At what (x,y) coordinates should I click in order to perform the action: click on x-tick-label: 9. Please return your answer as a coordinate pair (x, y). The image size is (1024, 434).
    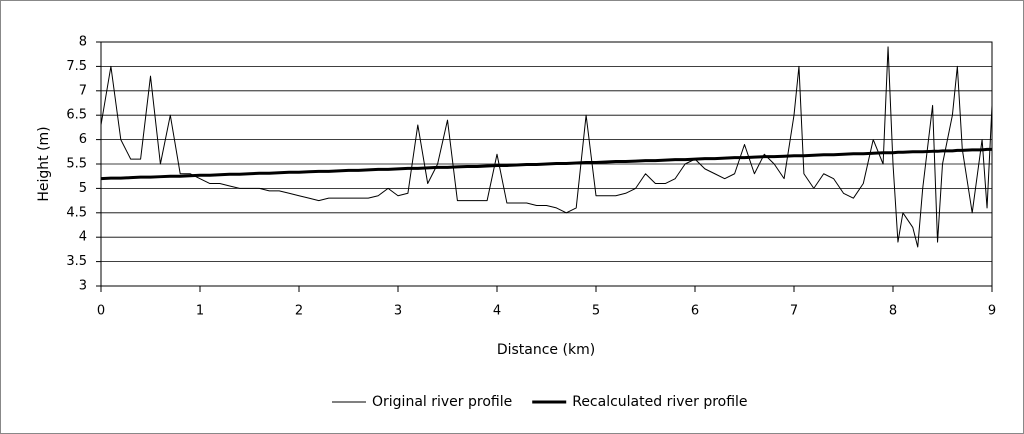
    Looking at the image, I should click on (992, 311).